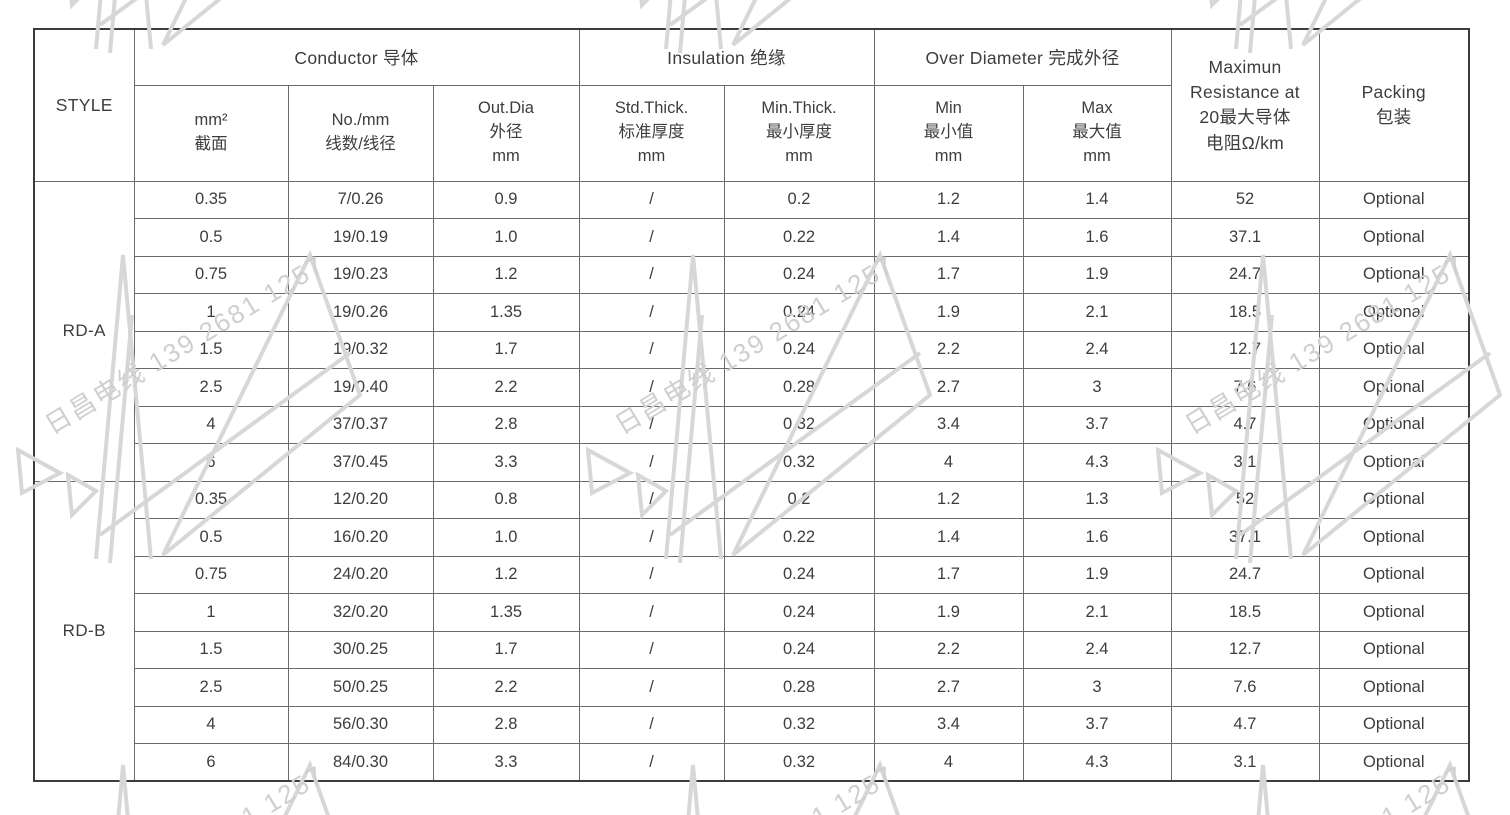 This screenshot has width=1510, height=815. I want to click on cell: 30/0.25, so click(360, 649).